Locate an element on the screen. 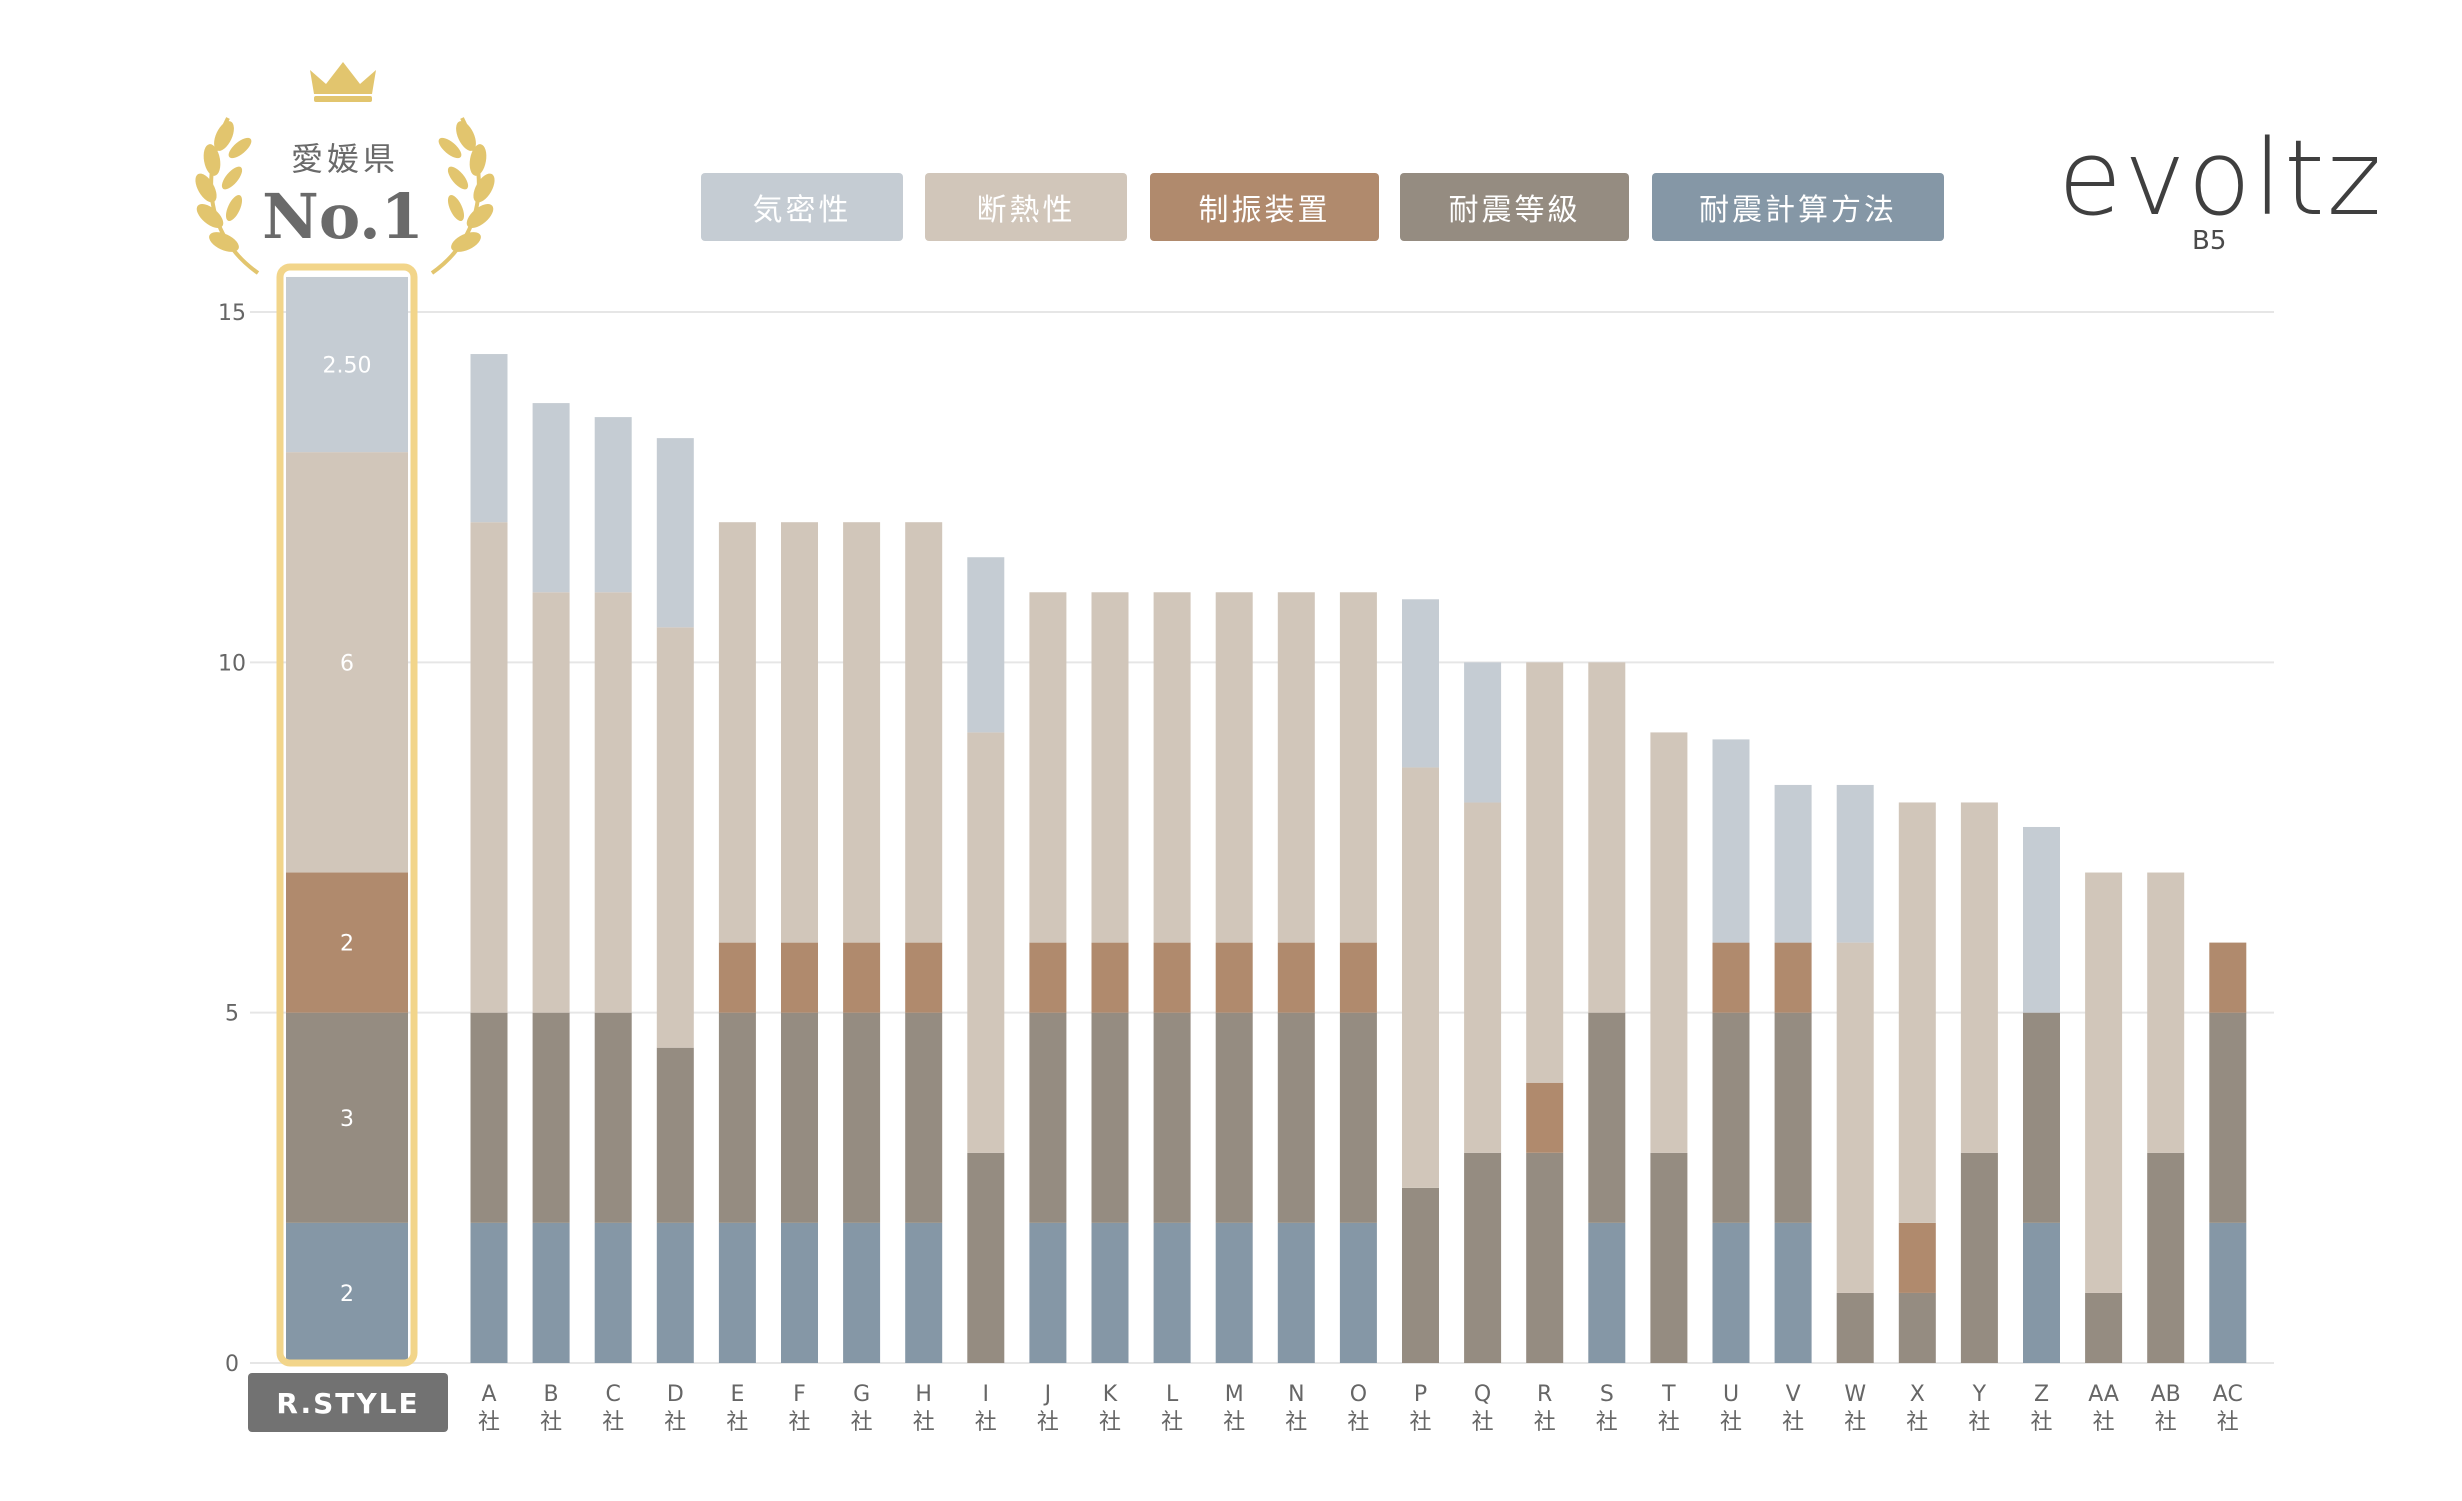  bar-t-s1 is located at coordinates (1669, 1257).